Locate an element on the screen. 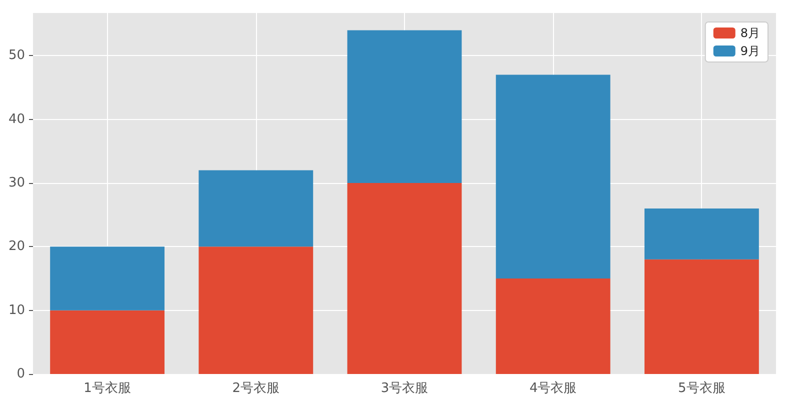 The width and height of the screenshot is (786, 404). x-tick-label: 2号衣服 is located at coordinates (256, 388).